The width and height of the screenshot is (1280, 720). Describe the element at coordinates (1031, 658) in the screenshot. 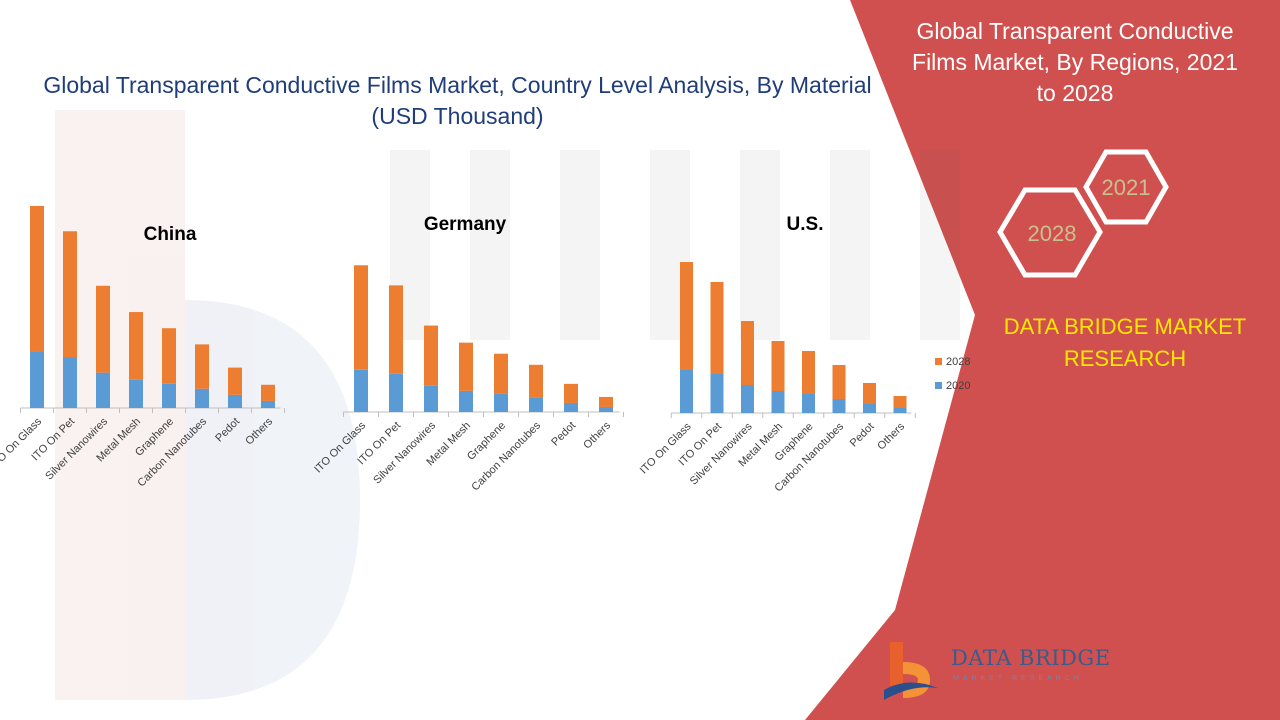

I see `logo-name: DATA BRIDGE` at that location.